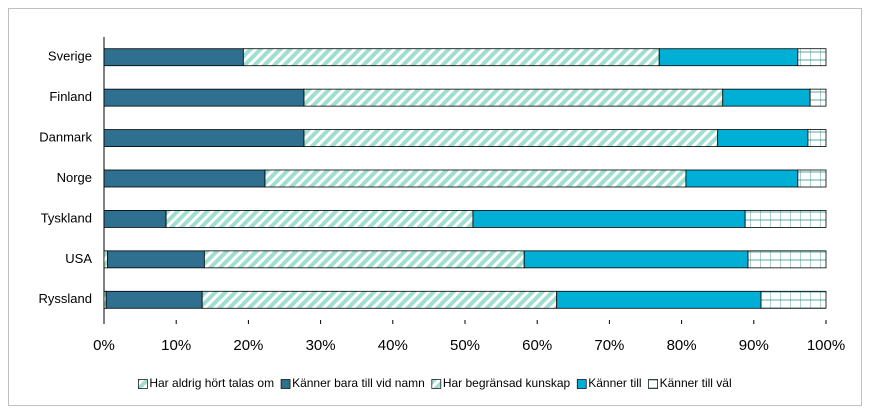 Image resolution: width=870 pixels, height=414 pixels. I want to click on x-tick-label: 30%, so click(321, 345).